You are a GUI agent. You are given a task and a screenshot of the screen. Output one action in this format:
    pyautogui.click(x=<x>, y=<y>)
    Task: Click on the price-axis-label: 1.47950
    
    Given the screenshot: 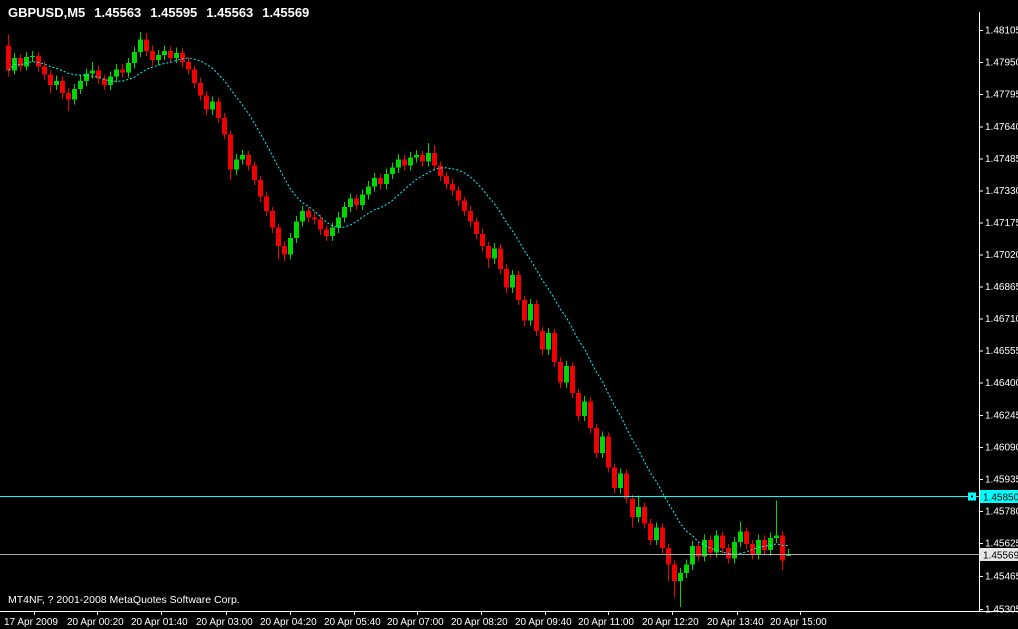 What is the action you would take?
    pyautogui.click(x=1001, y=63)
    